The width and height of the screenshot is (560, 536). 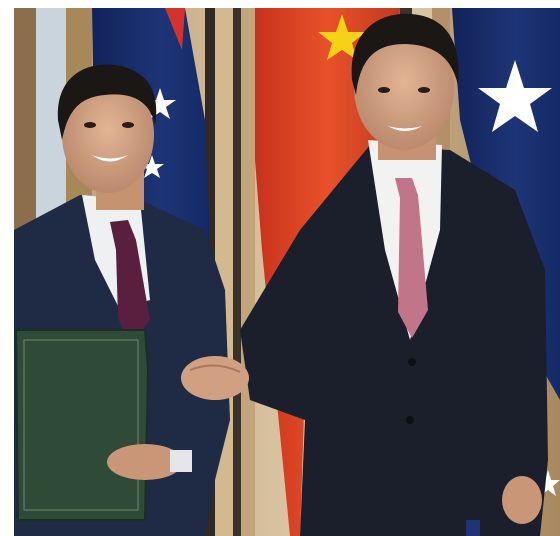 I want to click on slat-gap, so click(x=237, y=272).